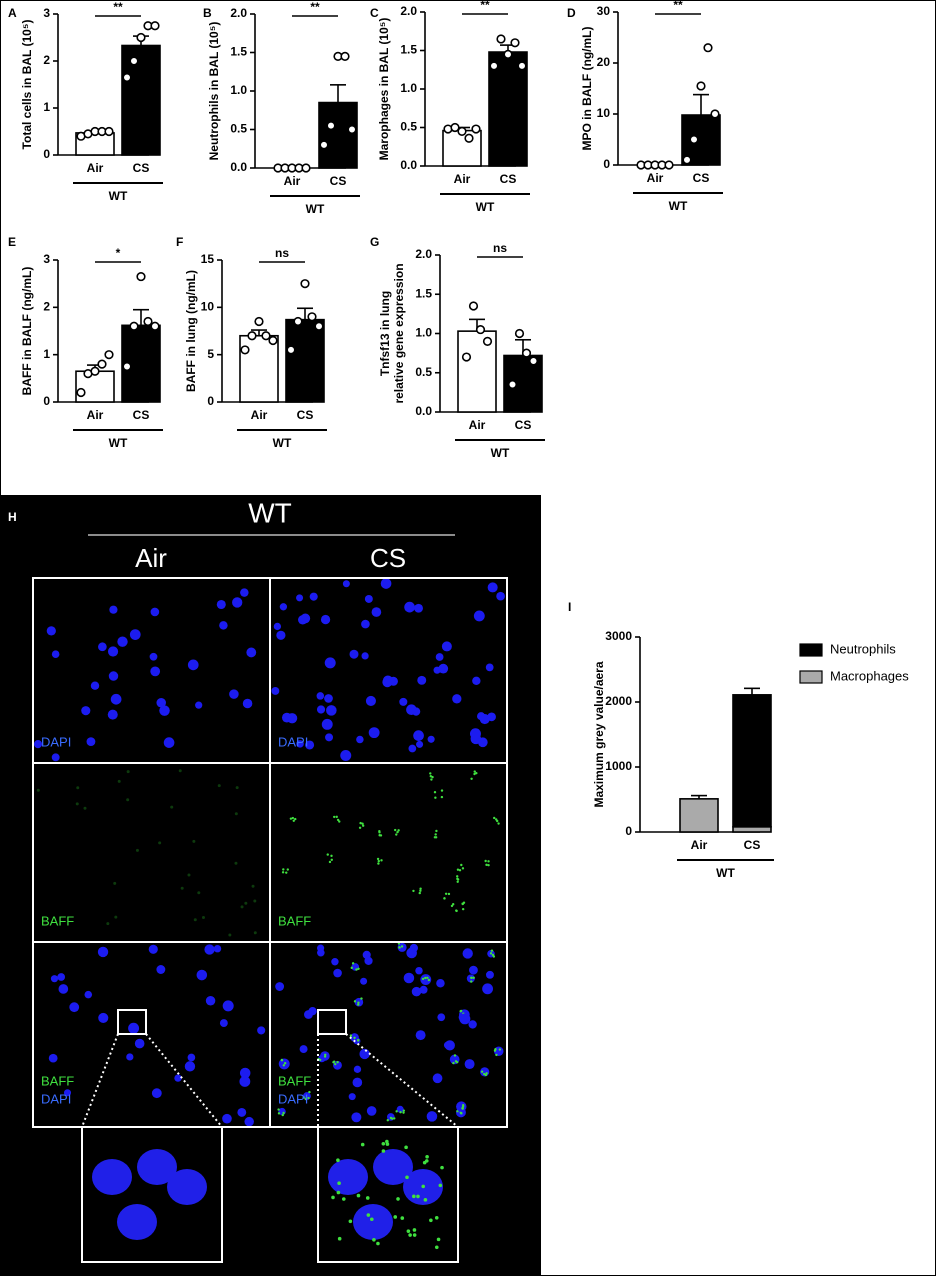  I want to click on y-axis-label: Maximum grey value/aera, so click(599, 734).